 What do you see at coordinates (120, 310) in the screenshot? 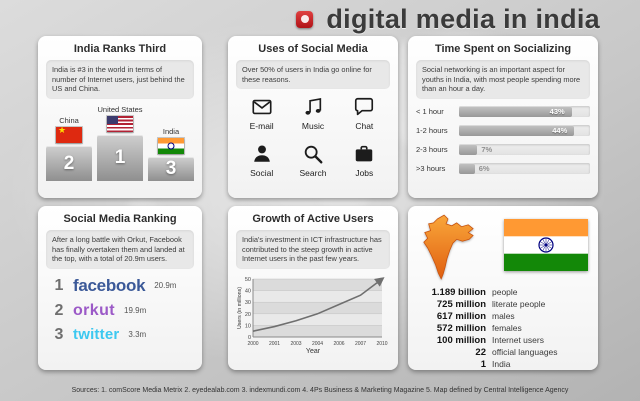
I see `social-media-ranking-list: 1 facebook 20.9m 2 orkut 19.9m 3 twitter 3.3m` at bounding box center [120, 310].